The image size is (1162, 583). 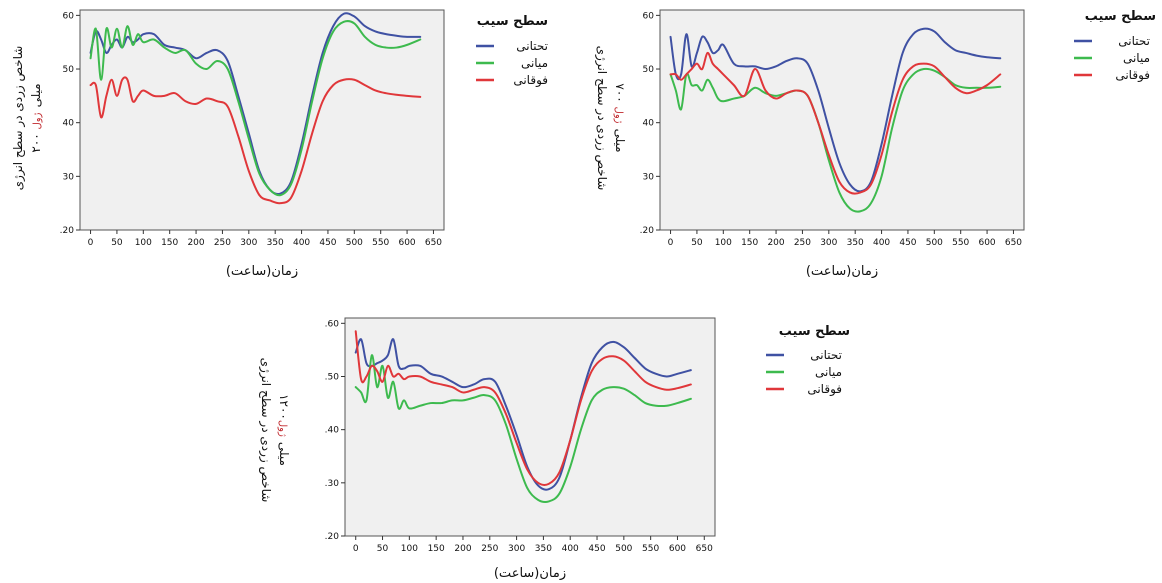 I want to click on y-axis-sublabel: ۷۰۰ میلی ژول, so click(x=621, y=117).